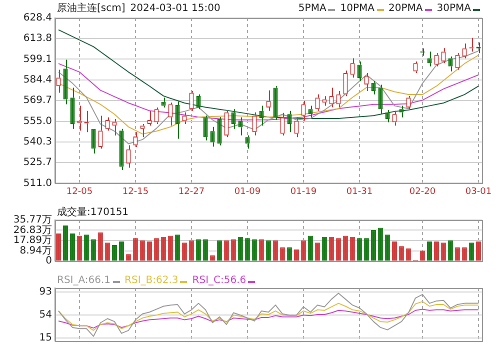 The height and width of the screenshot is (350, 500). Describe the element at coordinates (37, 59) in the screenshot. I see `y-tick-label: 599.1` at that location.